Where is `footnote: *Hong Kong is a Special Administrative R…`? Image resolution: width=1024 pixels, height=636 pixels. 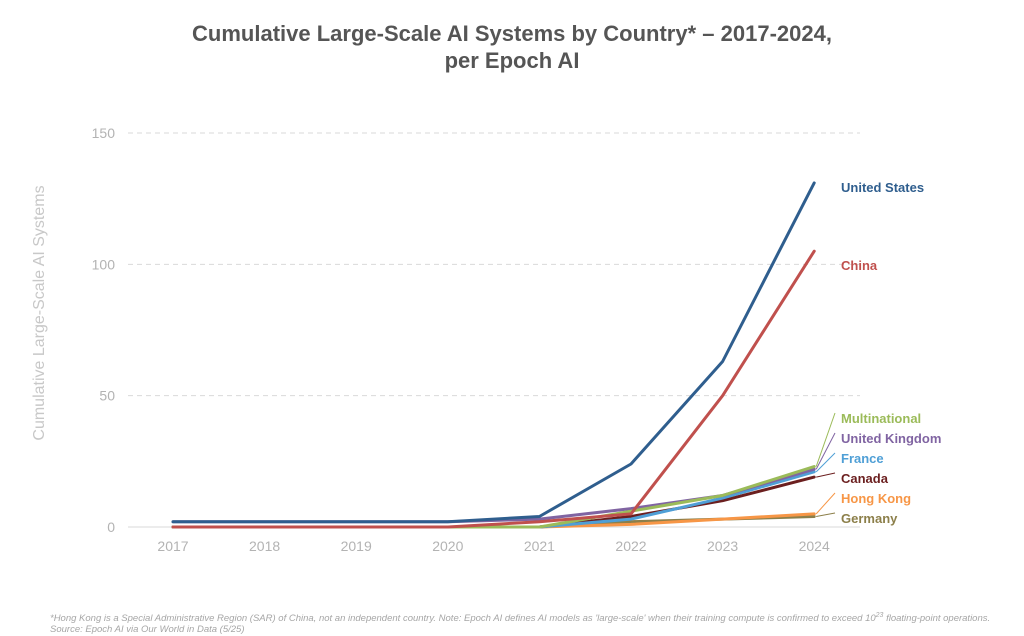 footnote: *Hong Kong is a Special Administrative R… is located at coordinates (530, 622).